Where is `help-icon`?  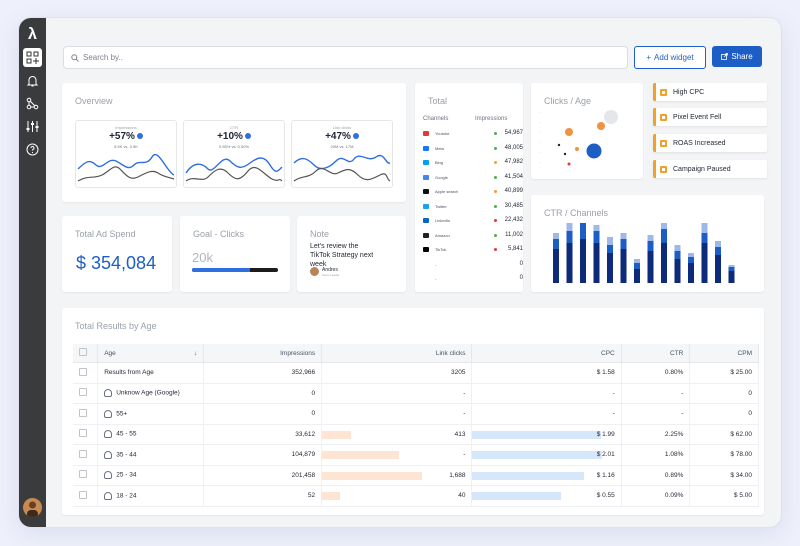 help-icon is located at coordinates (32, 149).